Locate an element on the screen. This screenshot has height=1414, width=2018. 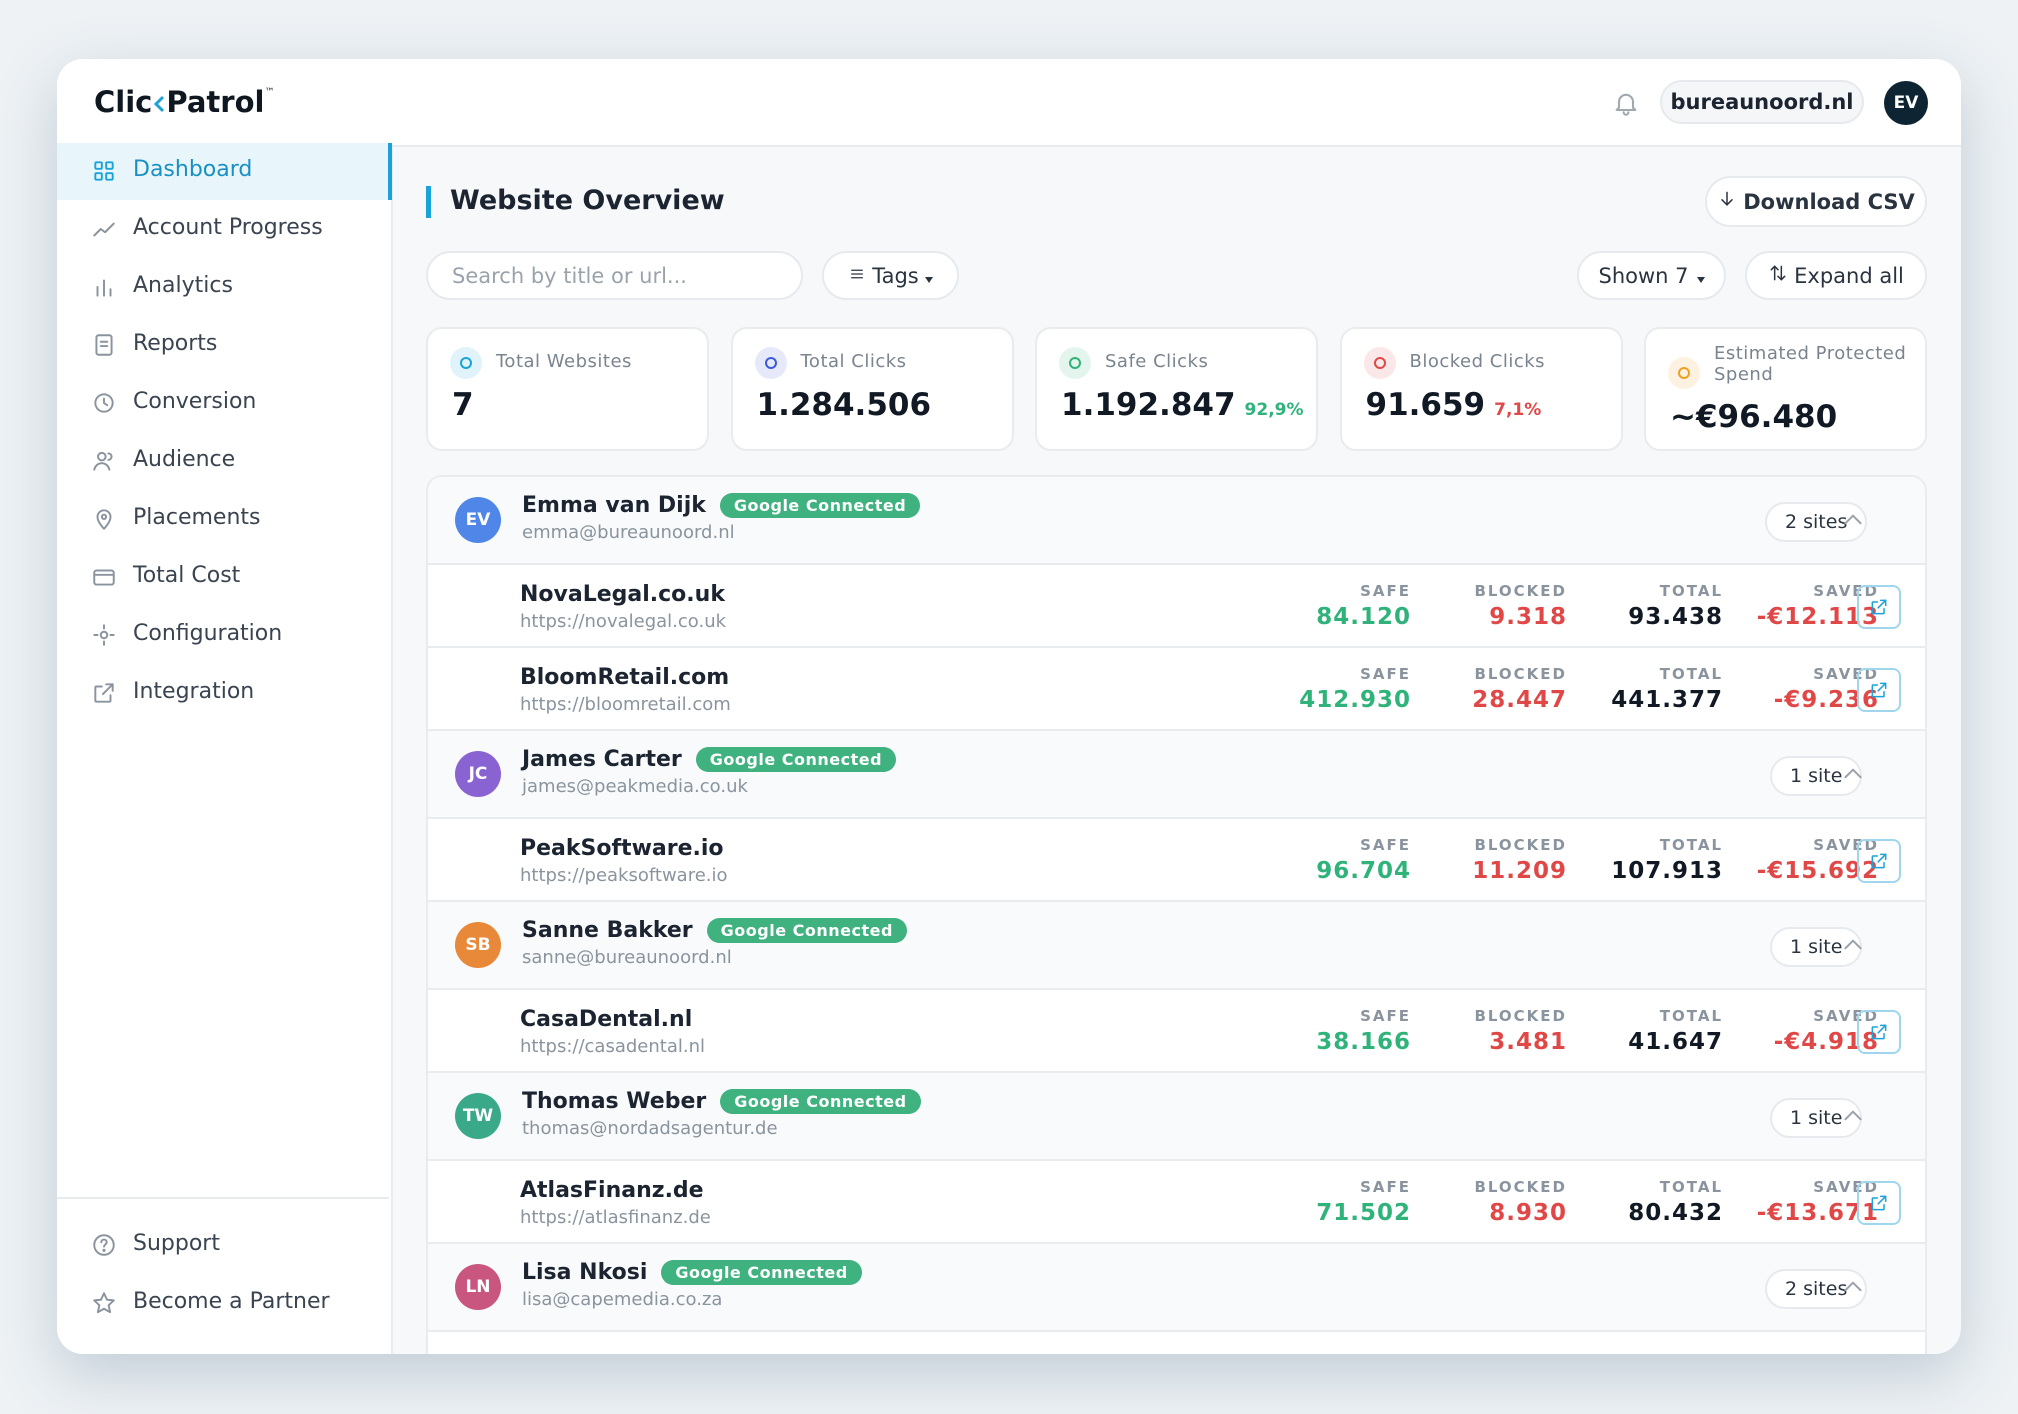
shown-dropdown: Shown 7 is located at coordinates (1651, 275).